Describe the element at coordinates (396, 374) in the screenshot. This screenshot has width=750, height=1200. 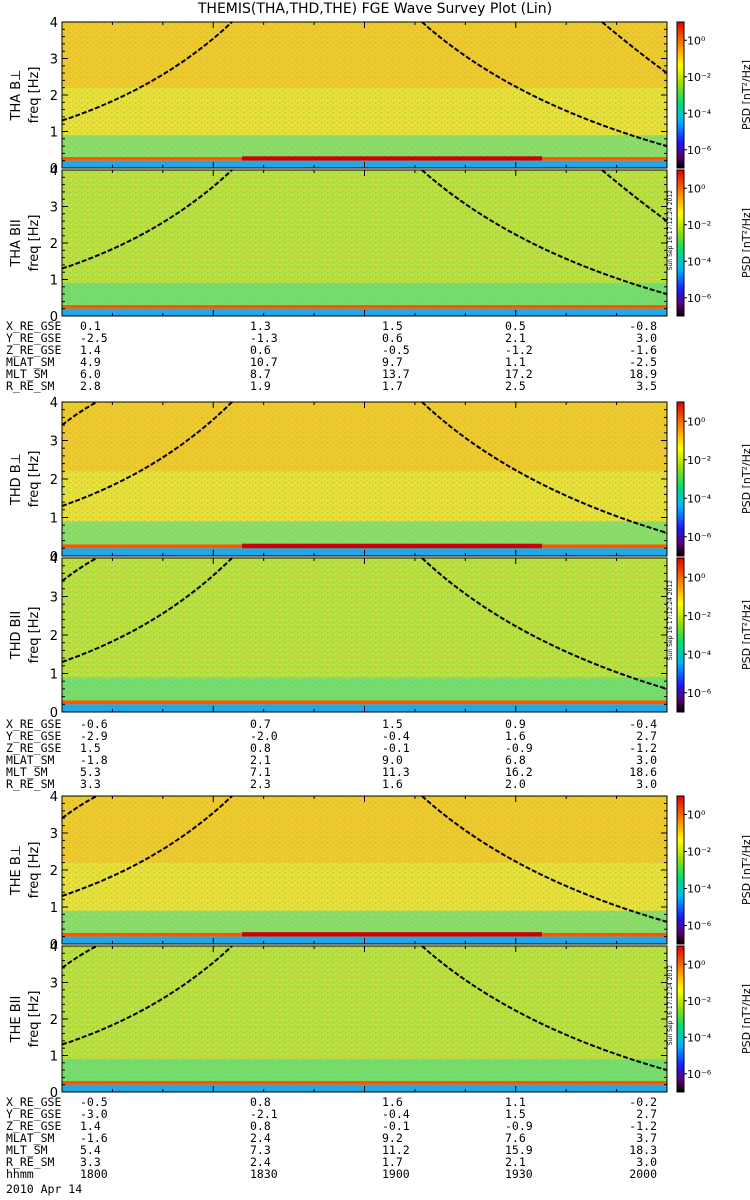
I see `ephemeris-value: 13.7` at that location.